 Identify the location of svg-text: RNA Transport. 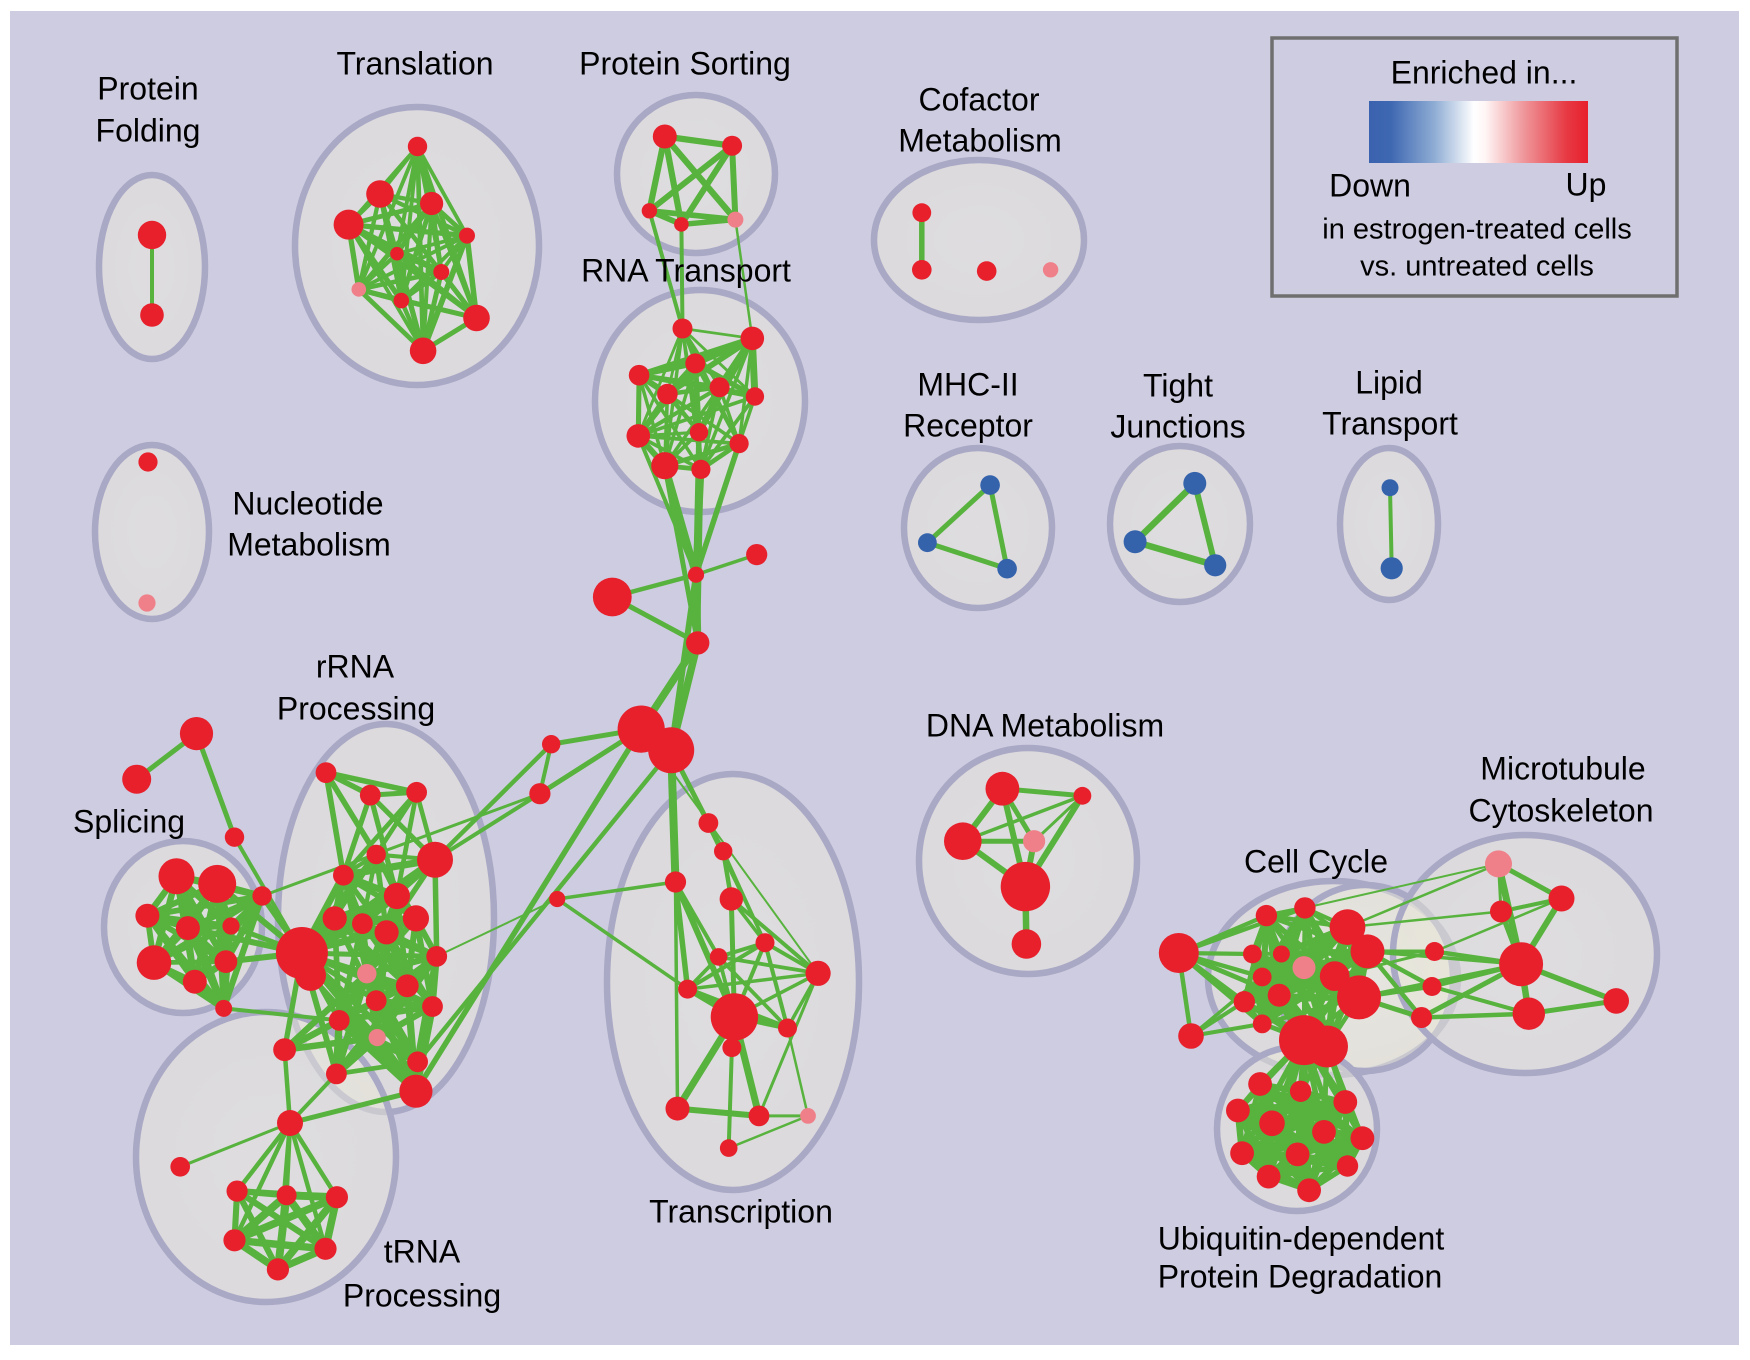
(686, 270).